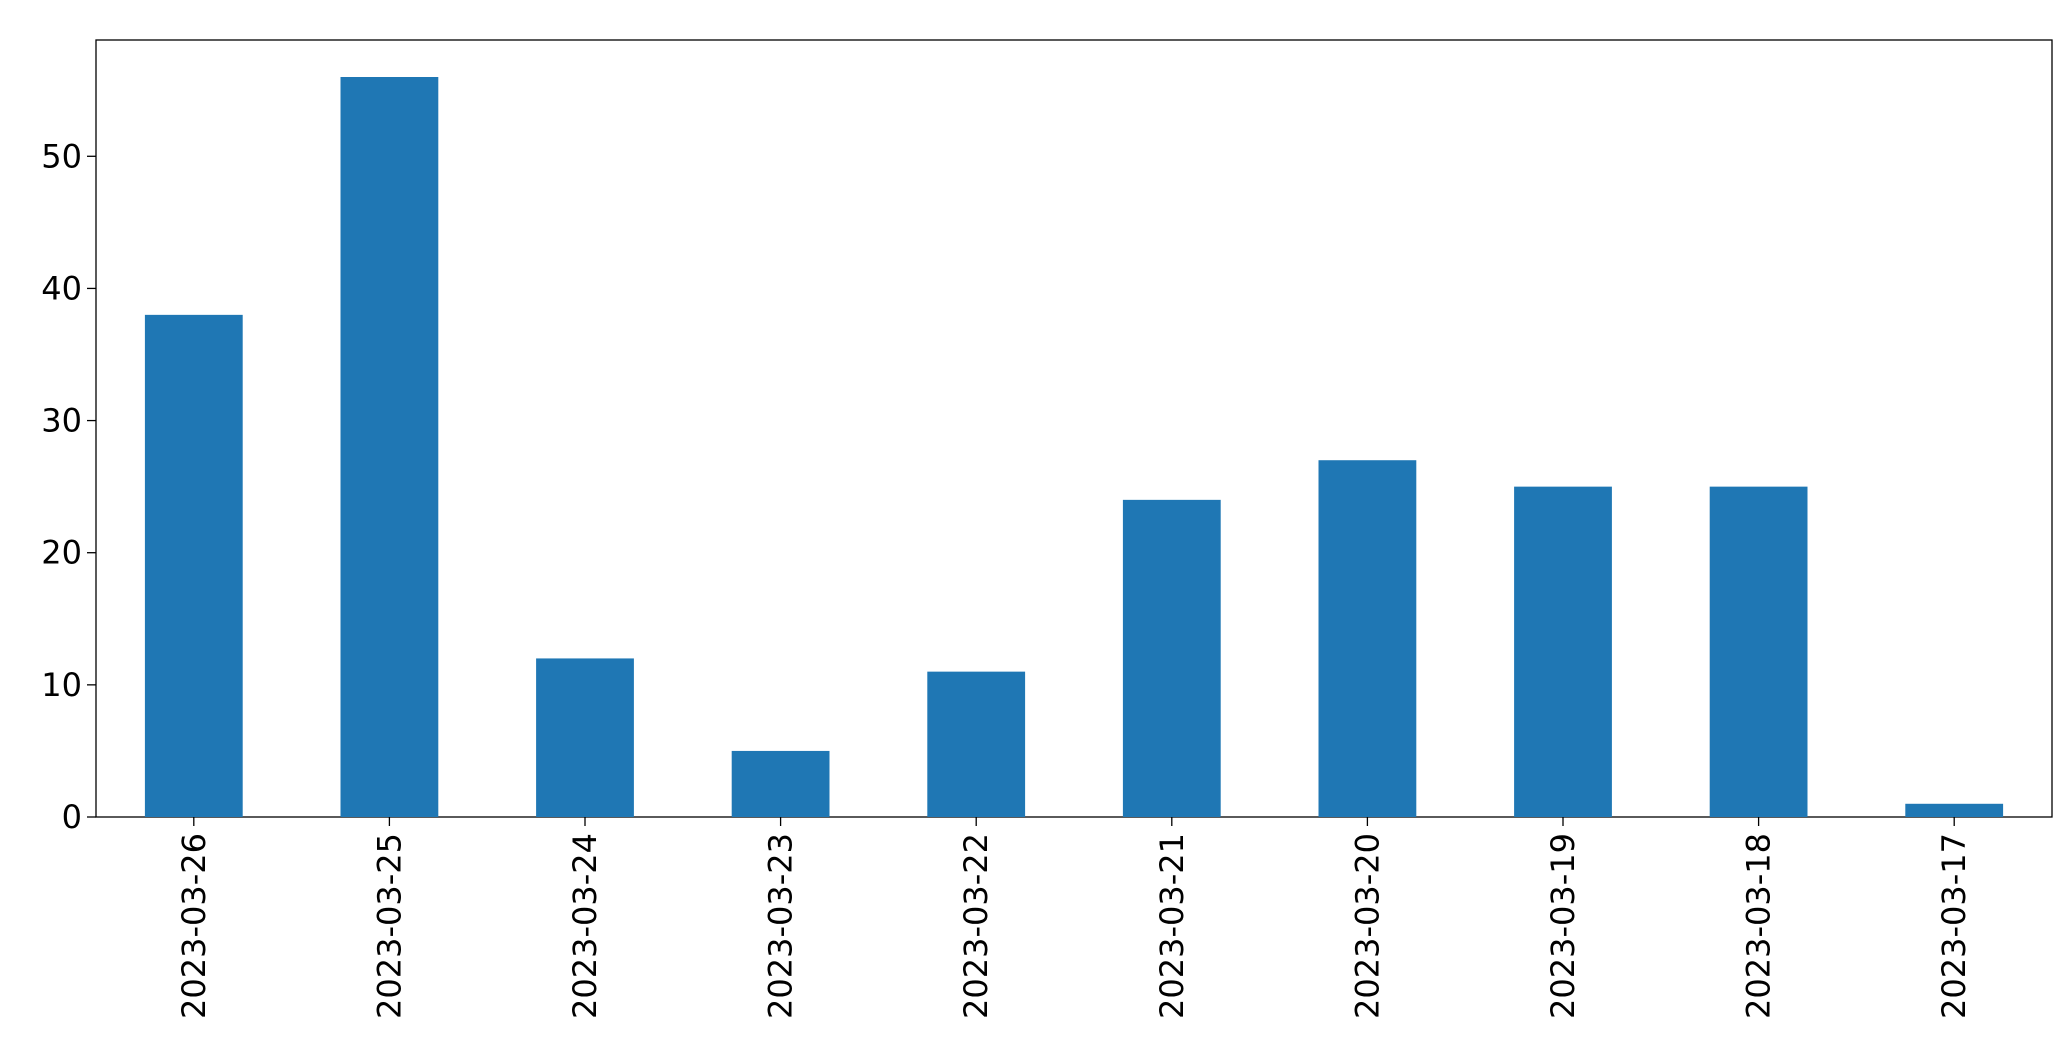 This screenshot has width=2071, height=1061. What do you see at coordinates (61, 288) in the screenshot?
I see `y-tick-label: 40` at bounding box center [61, 288].